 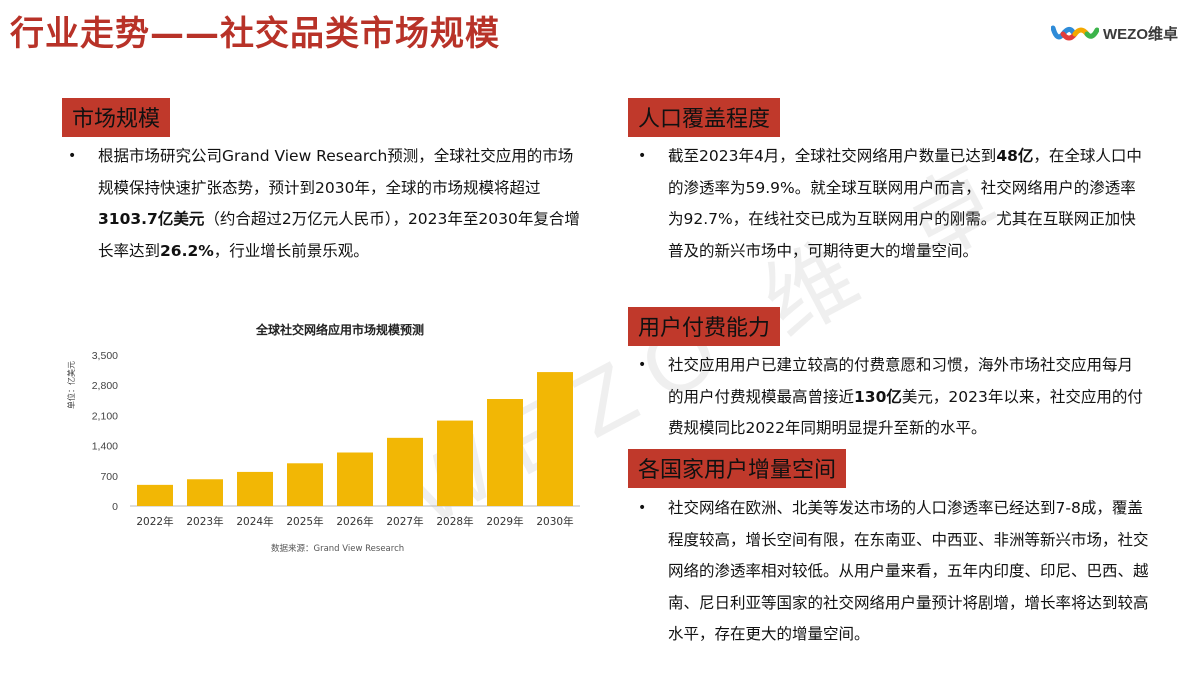 I want to click on bar-2027年, so click(x=405, y=471).